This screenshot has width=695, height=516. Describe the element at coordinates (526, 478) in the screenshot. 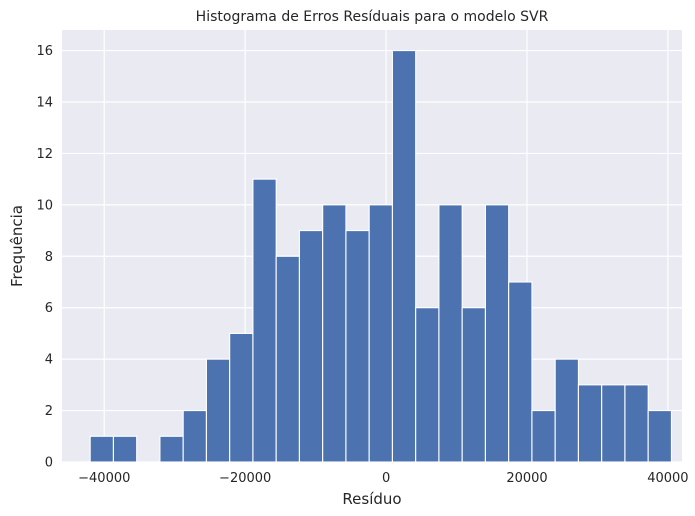

I see `x-tick-label: 20000` at that location.